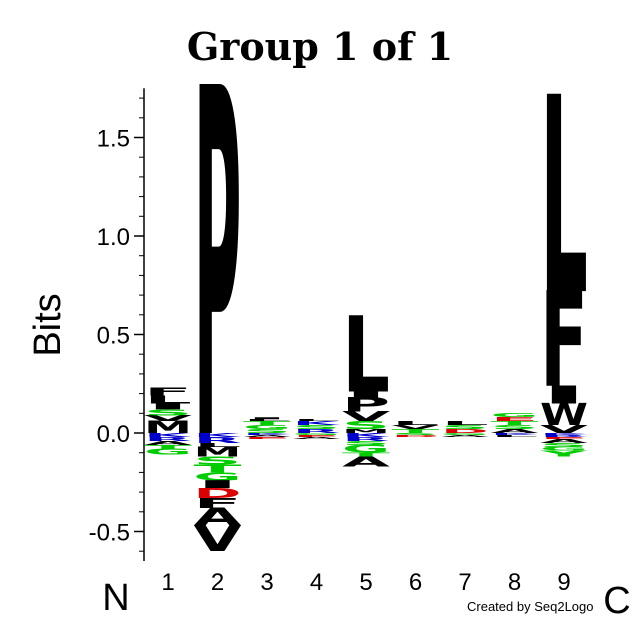 This screenshot has width=640, height=640. I want to click on x-tick-label: 7, so click(464, 582).